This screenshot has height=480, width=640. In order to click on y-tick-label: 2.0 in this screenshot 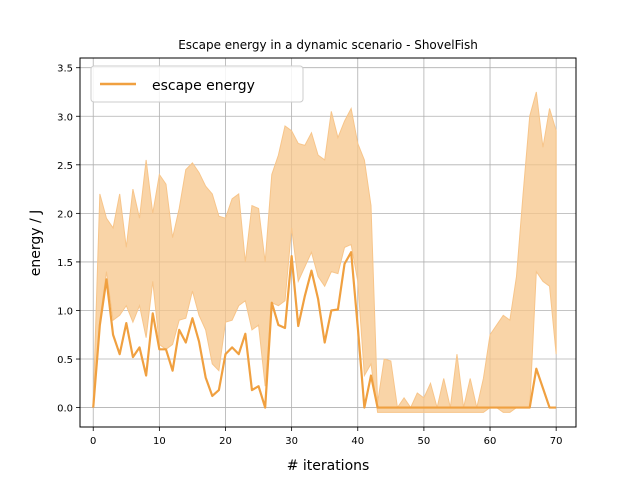, I will do `click(65, 214)`.